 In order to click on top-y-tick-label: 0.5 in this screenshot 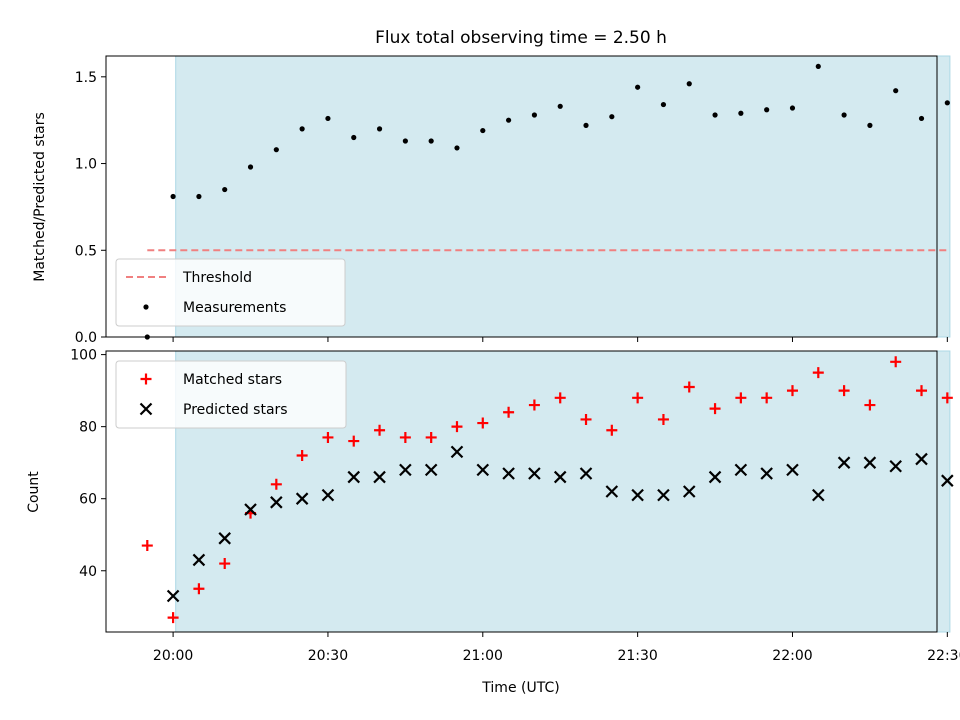, I will do `click(86, 251)`.